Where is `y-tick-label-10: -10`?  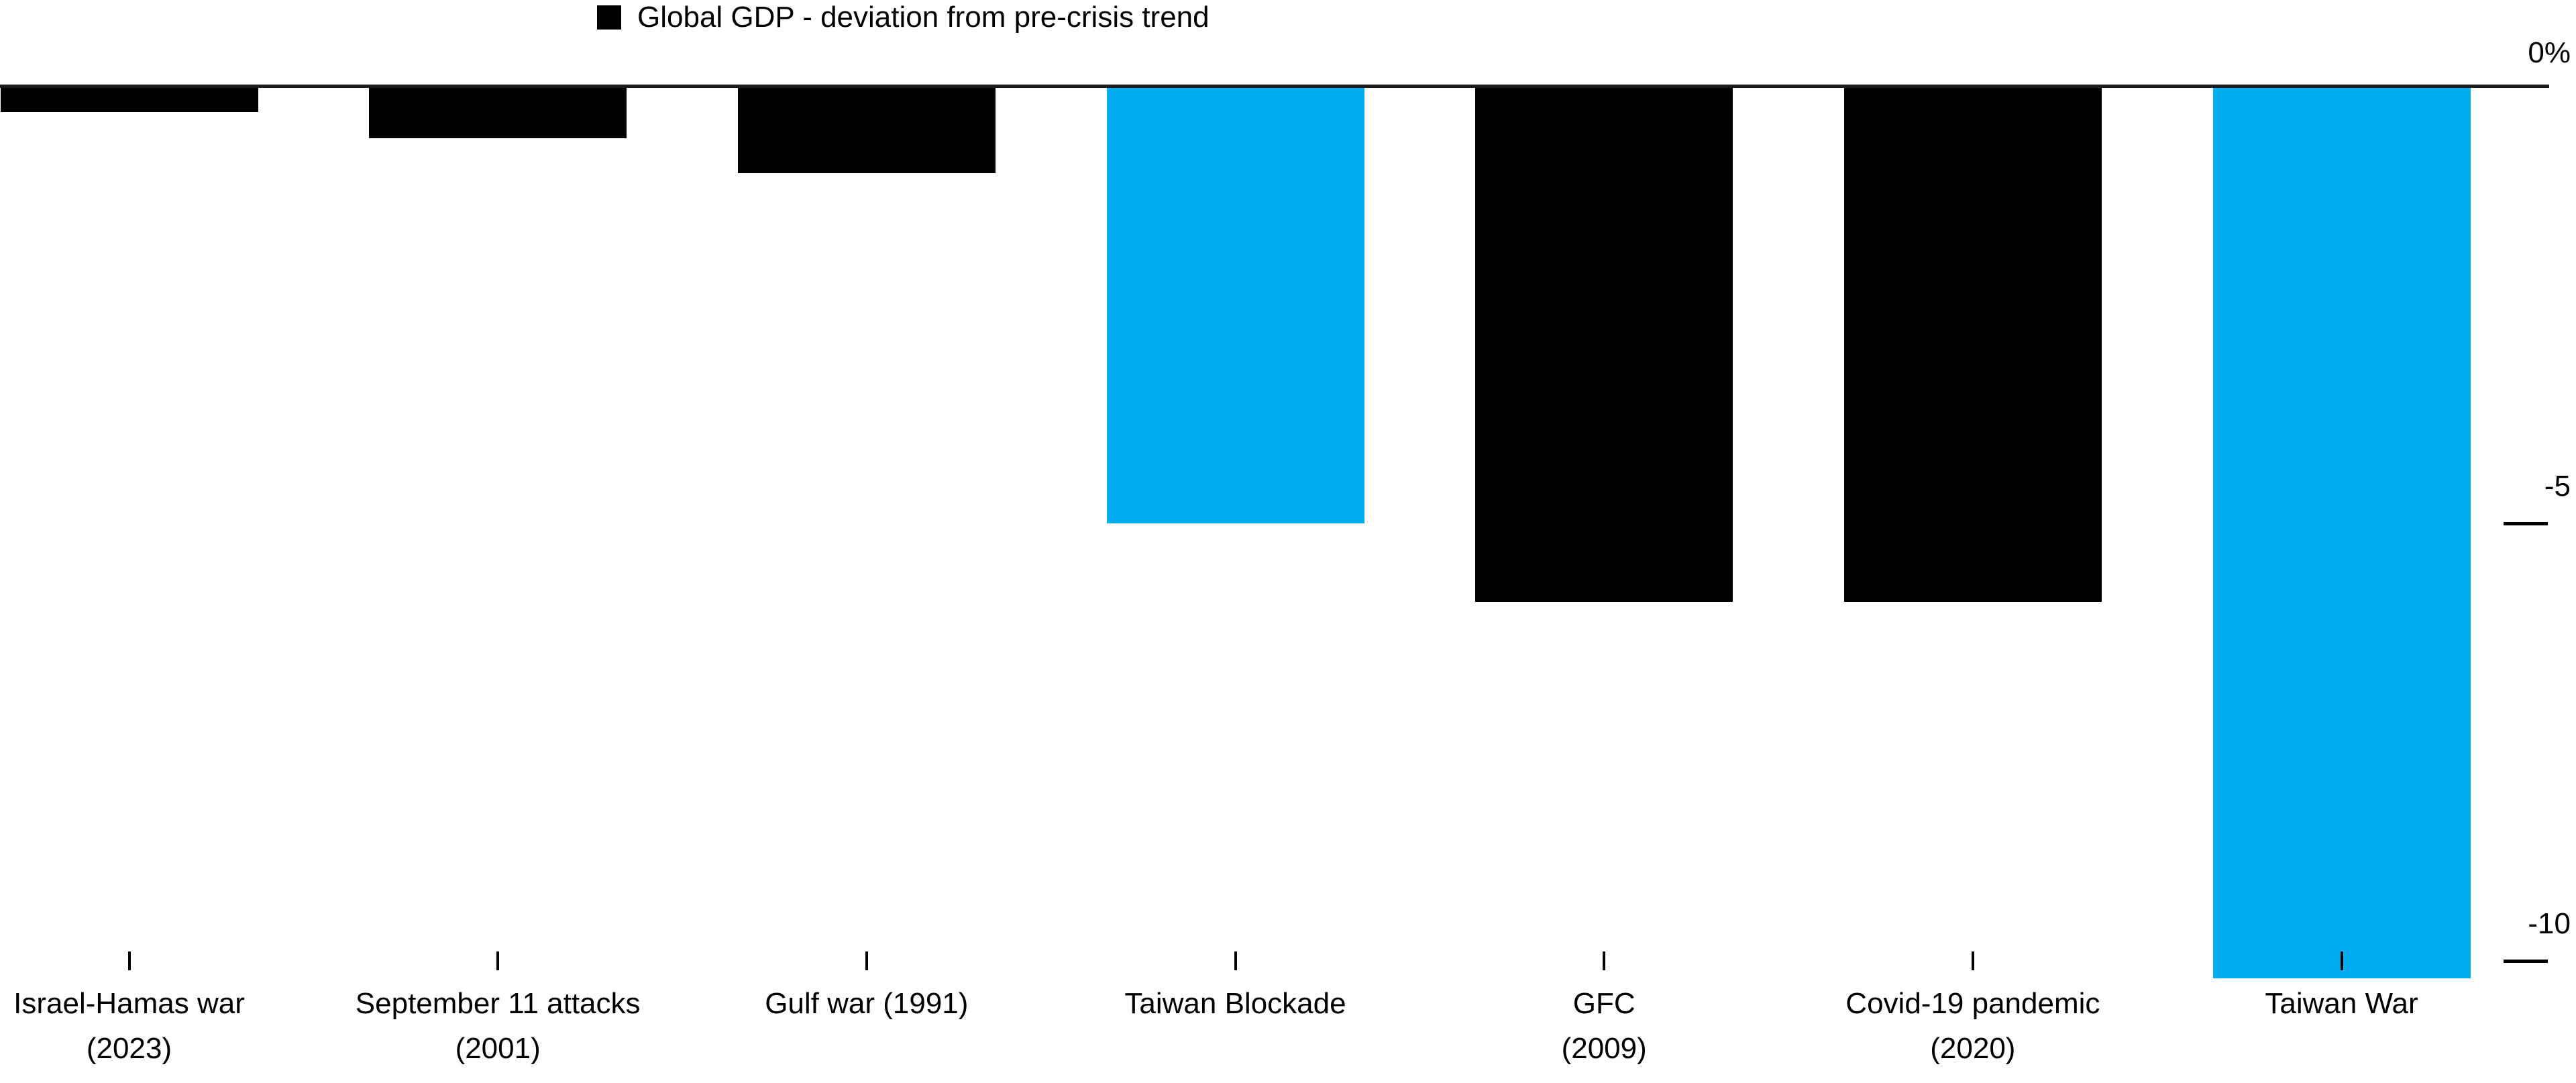 y-tick-label-10: -10 is located at coordinates (2549, 923).